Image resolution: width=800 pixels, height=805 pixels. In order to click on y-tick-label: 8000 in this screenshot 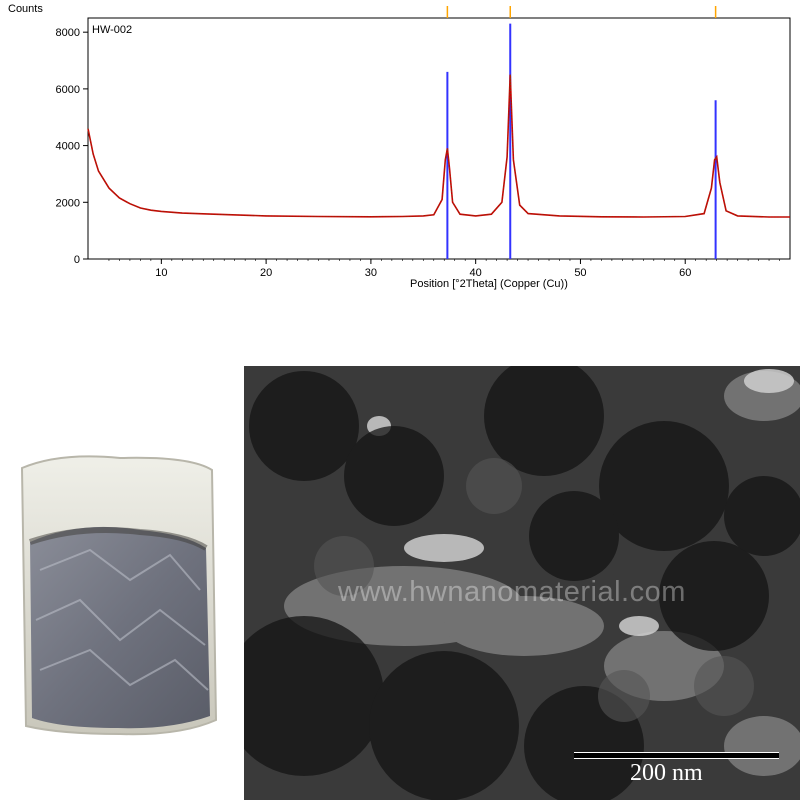, I will do `click(68, 33)`.